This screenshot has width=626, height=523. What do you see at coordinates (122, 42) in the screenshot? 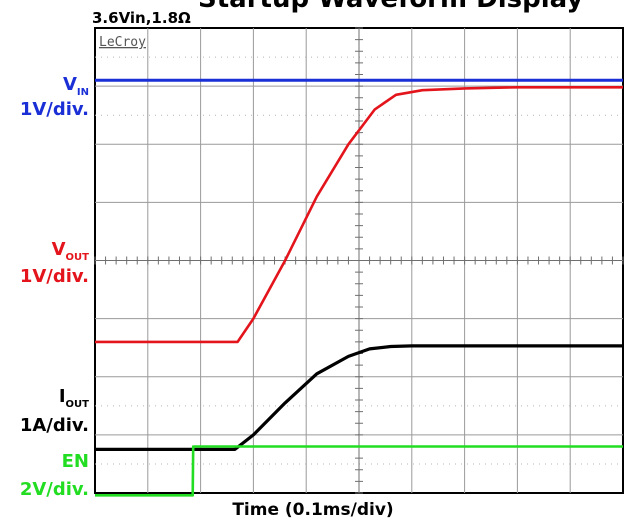
I see `lecroy-logo: LeCroy` at bounding box center [122, 42].